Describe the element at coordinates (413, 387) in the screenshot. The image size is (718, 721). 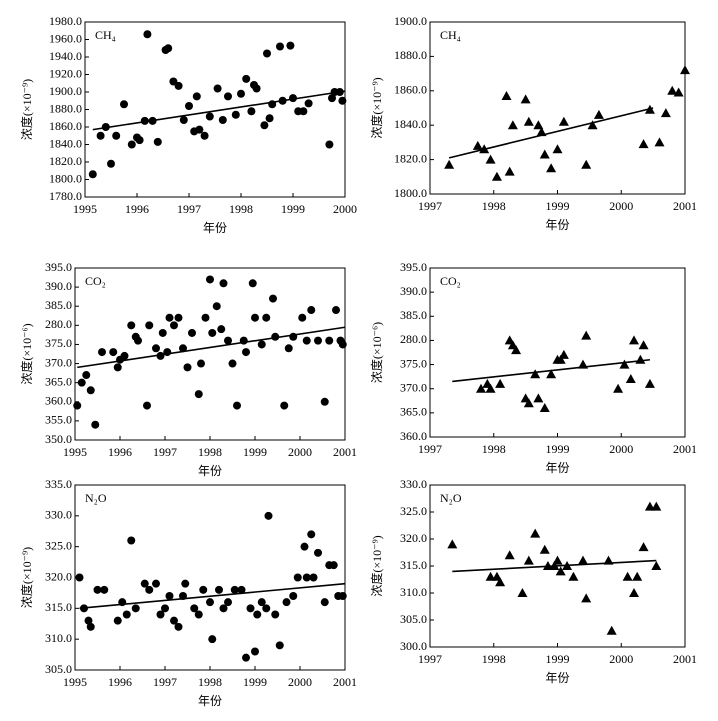
I see `y-tick-label: 370.0` at that location.